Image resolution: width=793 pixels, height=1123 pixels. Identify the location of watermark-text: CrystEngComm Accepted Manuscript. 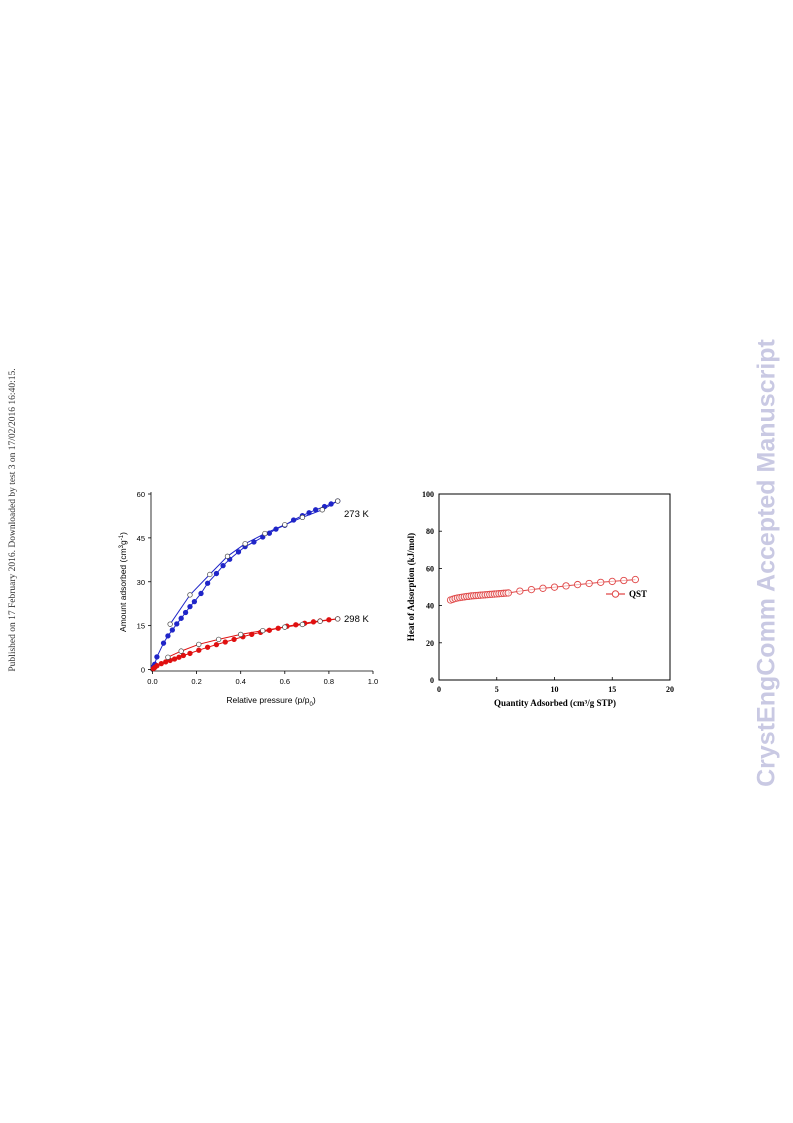
(766, 563).